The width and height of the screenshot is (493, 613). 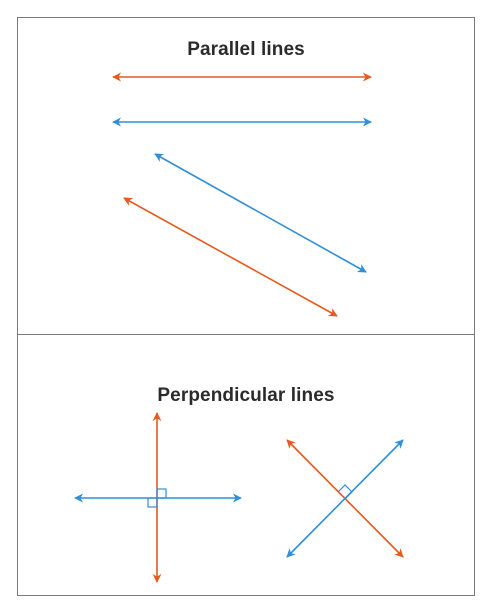 I want to click on right-angle-marker-diagonal, so click(x=345, y=492).